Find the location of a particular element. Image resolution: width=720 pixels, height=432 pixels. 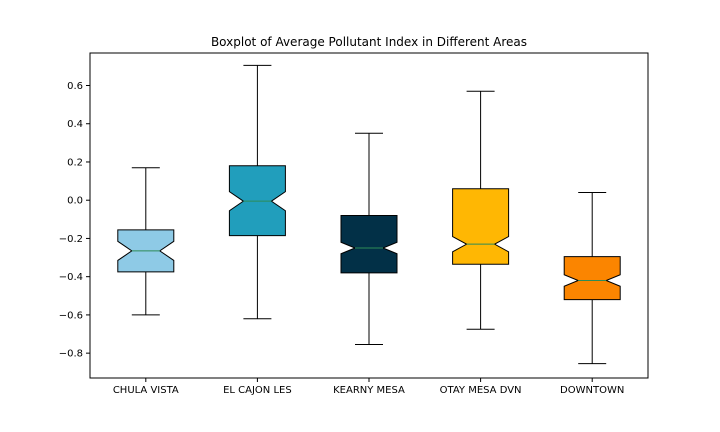

box-downtown is located at coordinates (592, 278).